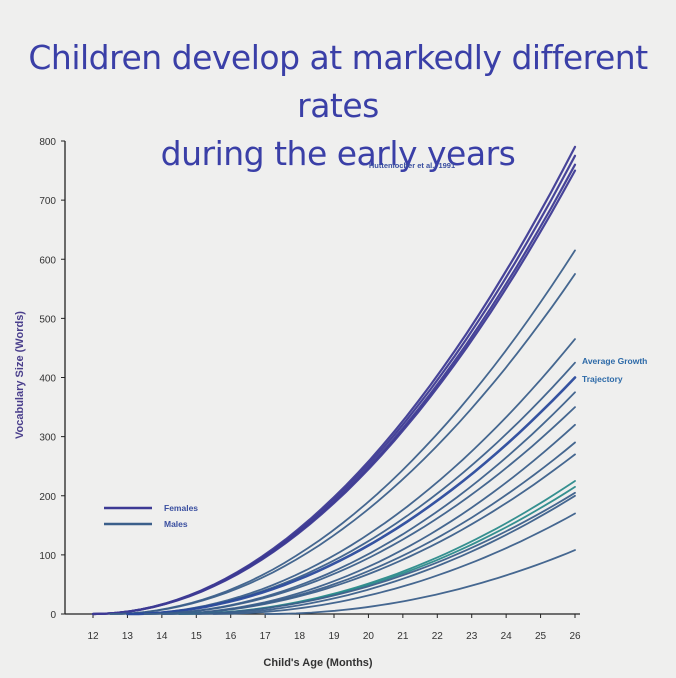 The width and height of the screenshot is (676, 678). What do you see at coordinates (507, 636) in the screenshot?
I see `x-tick-label: 24` at bounding box center [507, 636].